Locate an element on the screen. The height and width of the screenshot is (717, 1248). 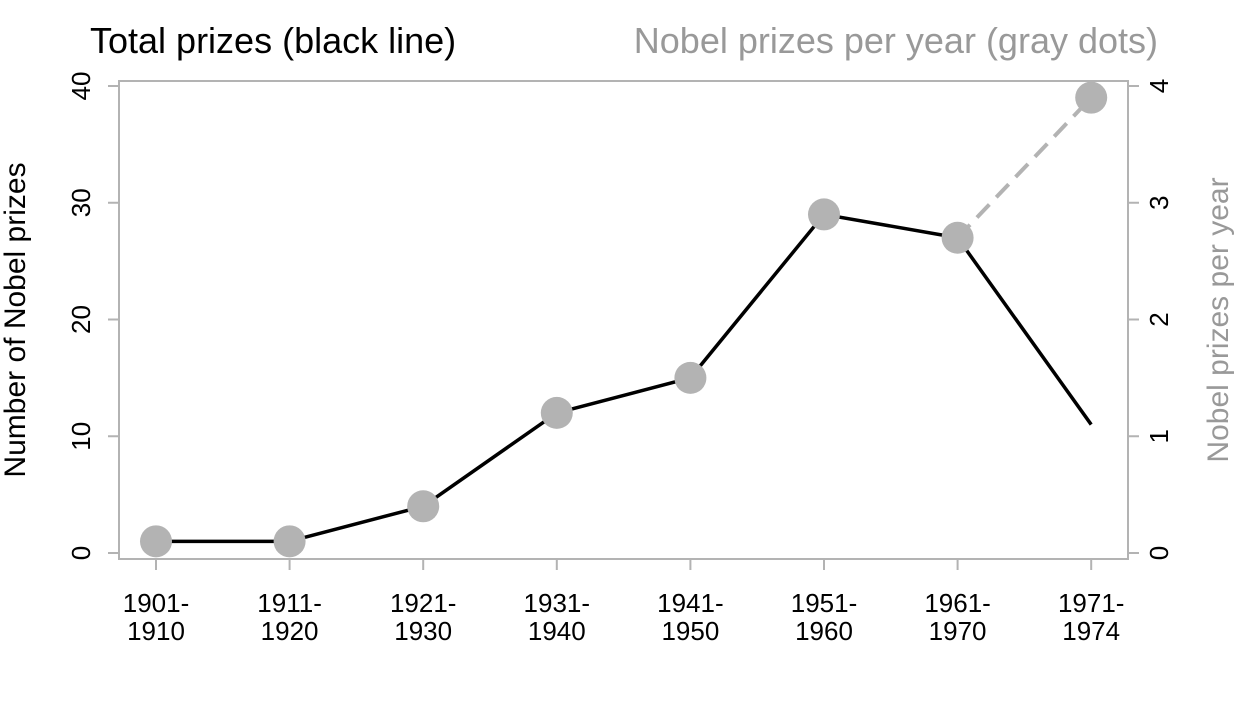
x-tick-label: 1921- is located at coordinates (423, 603).